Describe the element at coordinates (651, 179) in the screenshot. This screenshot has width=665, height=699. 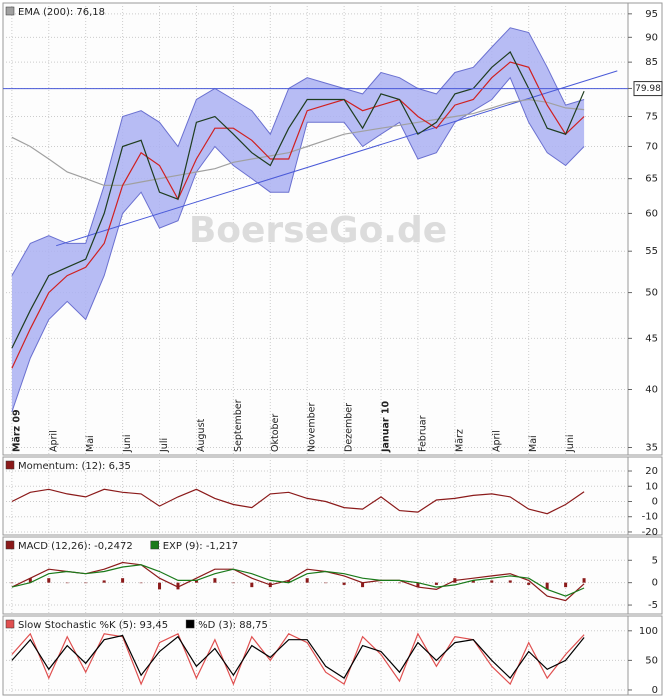
I see `y-tick-label: 65` at that location.